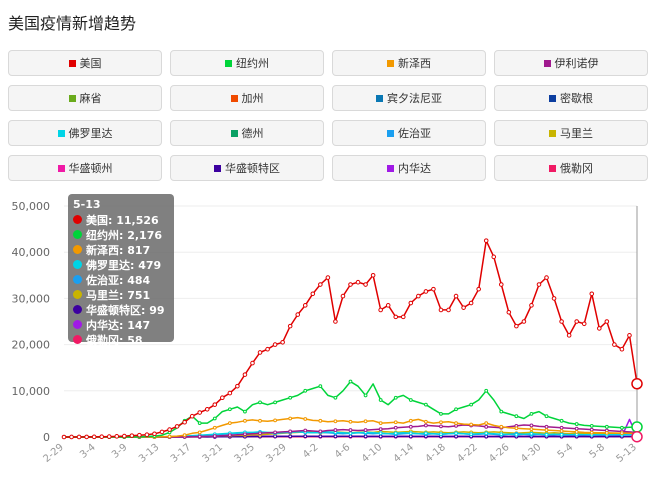 The image size is (663, 477). Describe the element at coordinates (576, 63) in the screenshot. I see `region-toggle-label: 伊利诺伊` at that location.